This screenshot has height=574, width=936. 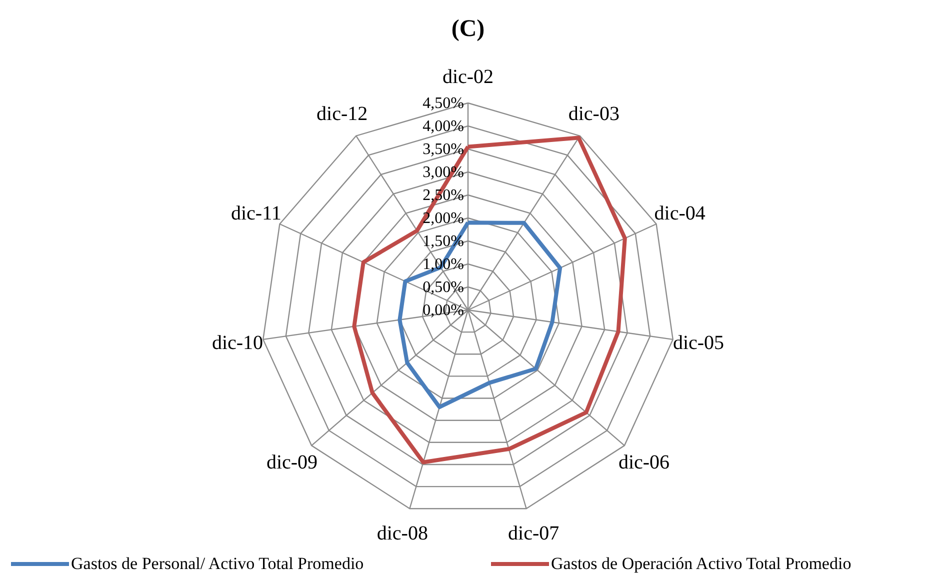 What do you see at coordinates (443, 149) in the screenshot?
I see `y-tick-label: 3,50%` at bounding box center [443, 149].